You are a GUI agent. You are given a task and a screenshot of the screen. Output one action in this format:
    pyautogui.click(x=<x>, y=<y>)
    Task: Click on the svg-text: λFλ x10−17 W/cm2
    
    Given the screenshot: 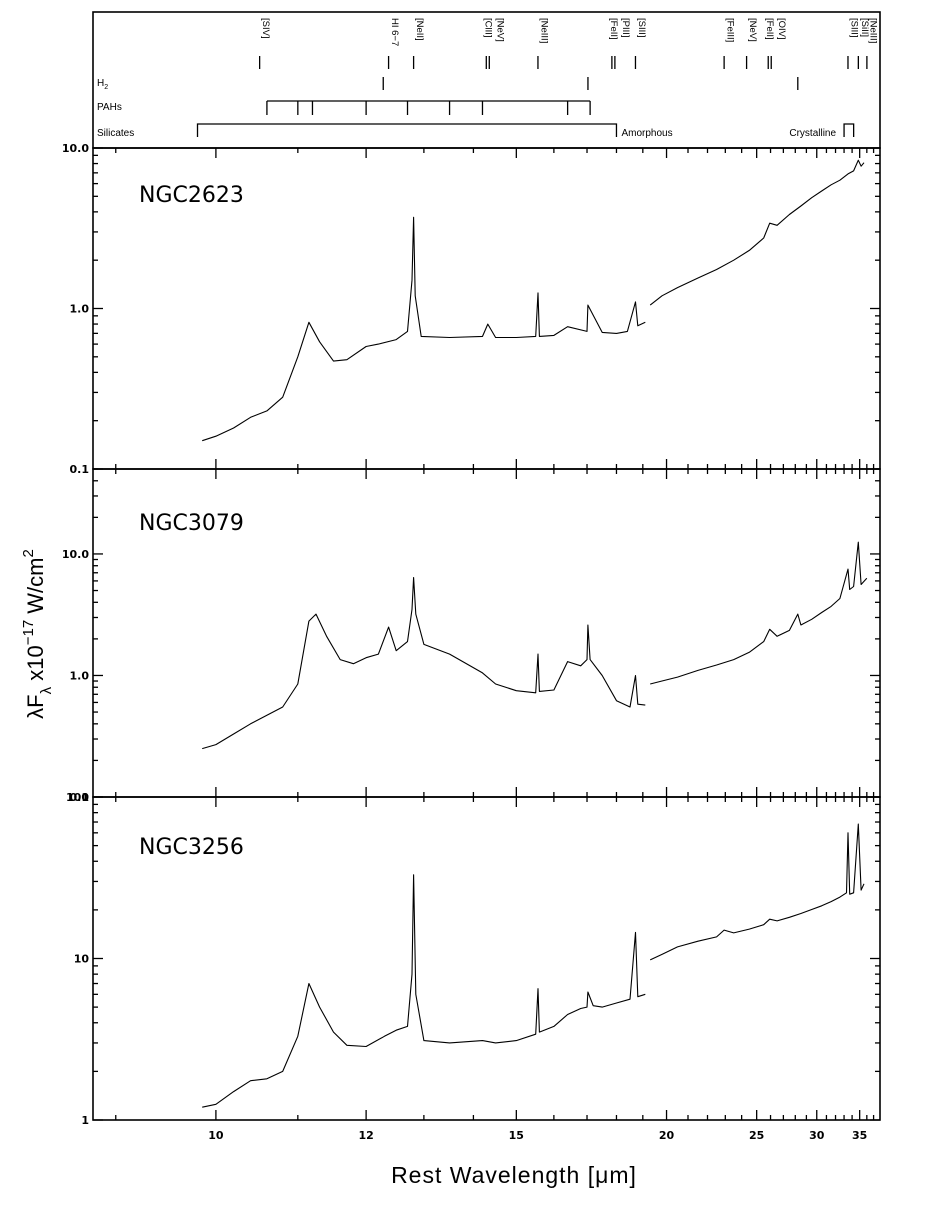 What is the action you would take?
    pyautogui.click(x=37, y=634)
    